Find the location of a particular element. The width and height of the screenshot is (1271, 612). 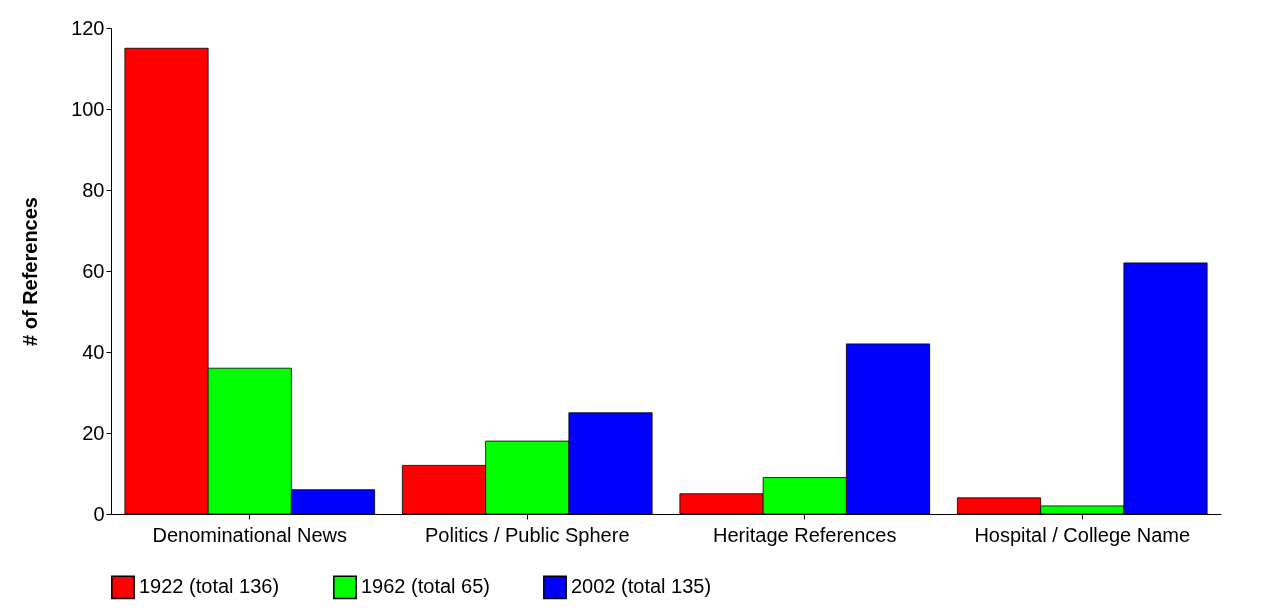

y-tick-label: 120 is located at coordinates (88, 27).